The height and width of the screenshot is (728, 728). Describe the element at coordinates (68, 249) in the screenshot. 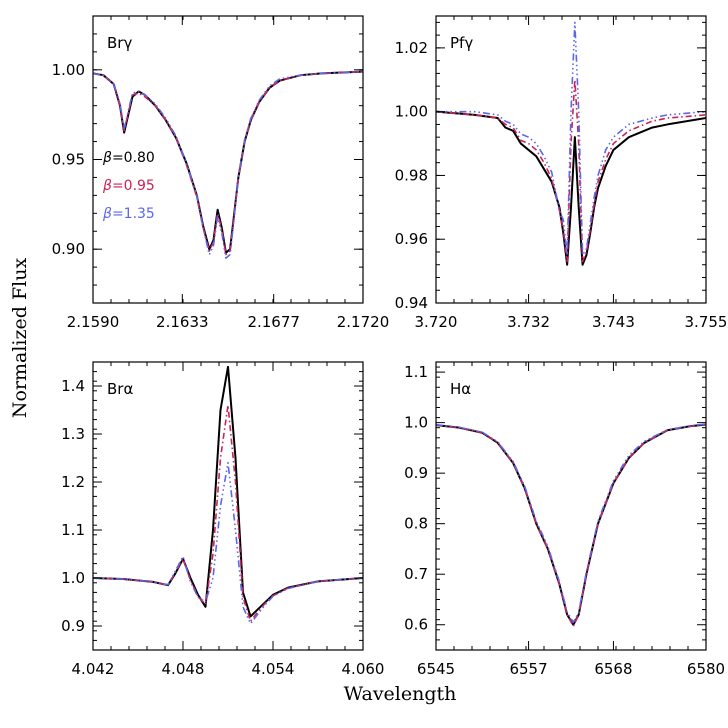

I see `y-tick-label: 0.90` at that location.